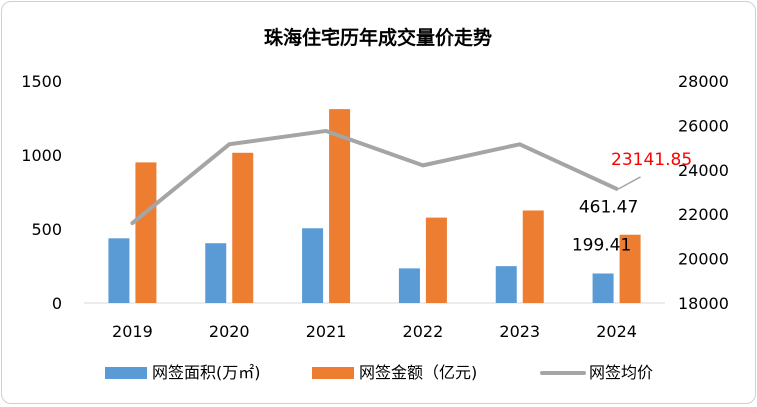 The height and width of the screenshot is (407, 757). I want to click on y-right-tick-label: 24000, so click(703, 170).